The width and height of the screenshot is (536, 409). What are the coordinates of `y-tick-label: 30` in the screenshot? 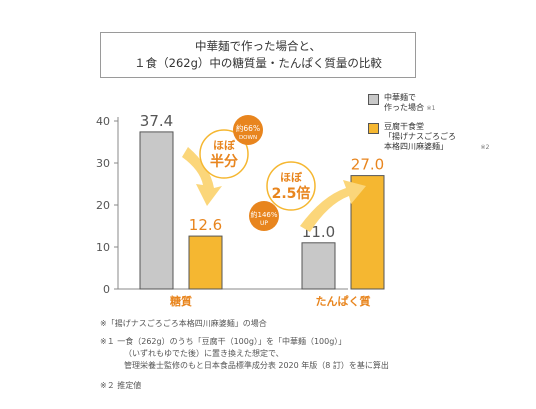 It's located at (103, 163).